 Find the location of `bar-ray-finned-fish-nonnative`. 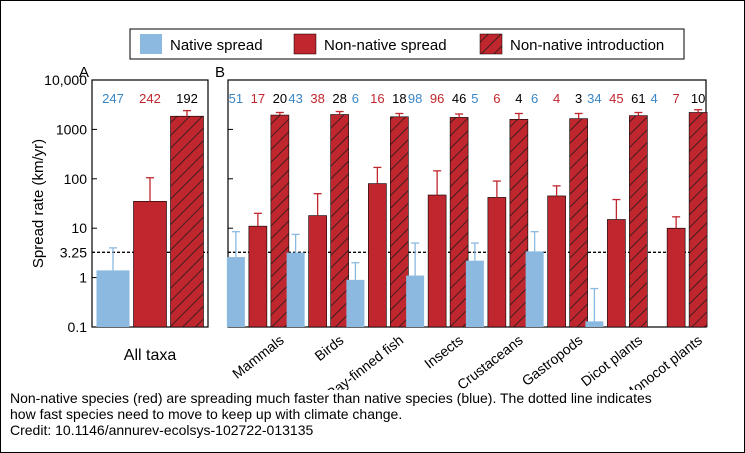

bar-ray-finned-fish-nonnative is located at coordinates (377, 255).